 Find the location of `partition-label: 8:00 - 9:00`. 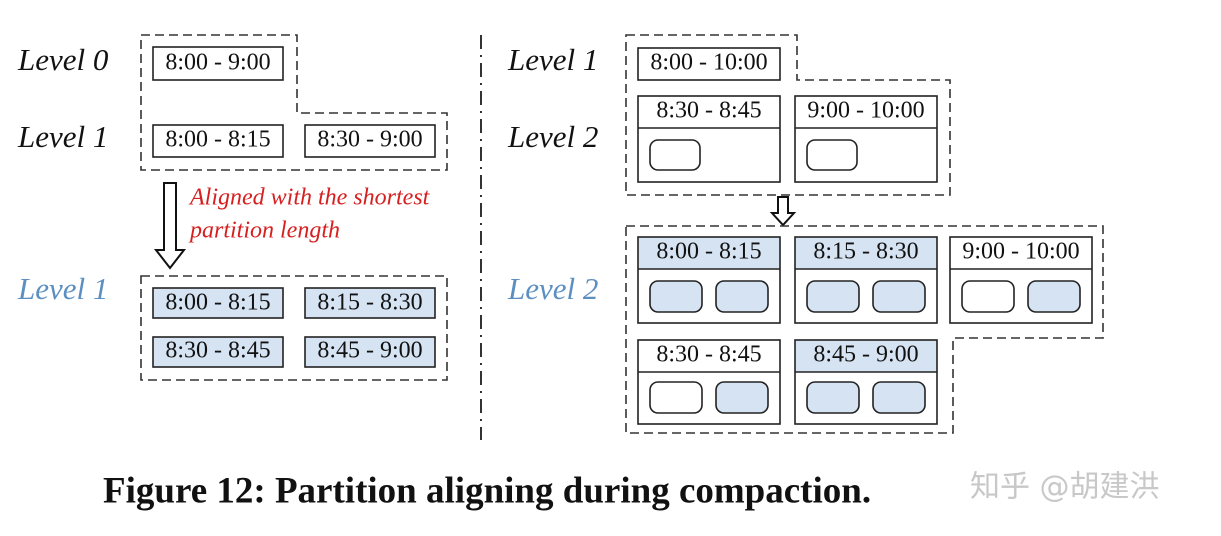

partition-label: 8:00 - 9:00 is located at coordinates (217, 63).